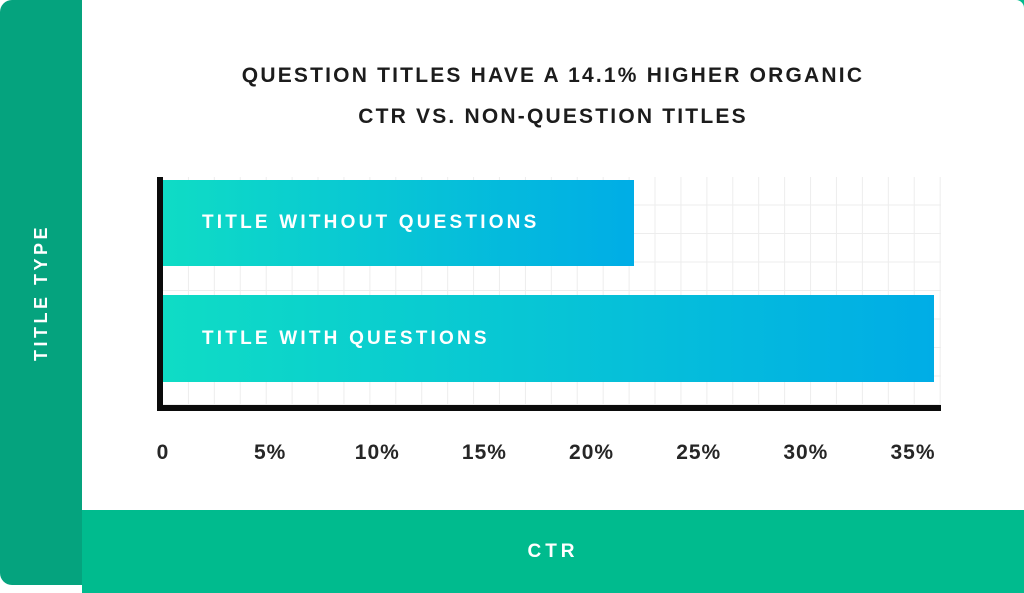 Image resolution: width=1024 pixels, height=593 pixels. Describe the element at coordinates (553, 116) in the screenshot. I see `chart-title-line-2: CTR VS. NON-QUESTION TITLES` at that location.